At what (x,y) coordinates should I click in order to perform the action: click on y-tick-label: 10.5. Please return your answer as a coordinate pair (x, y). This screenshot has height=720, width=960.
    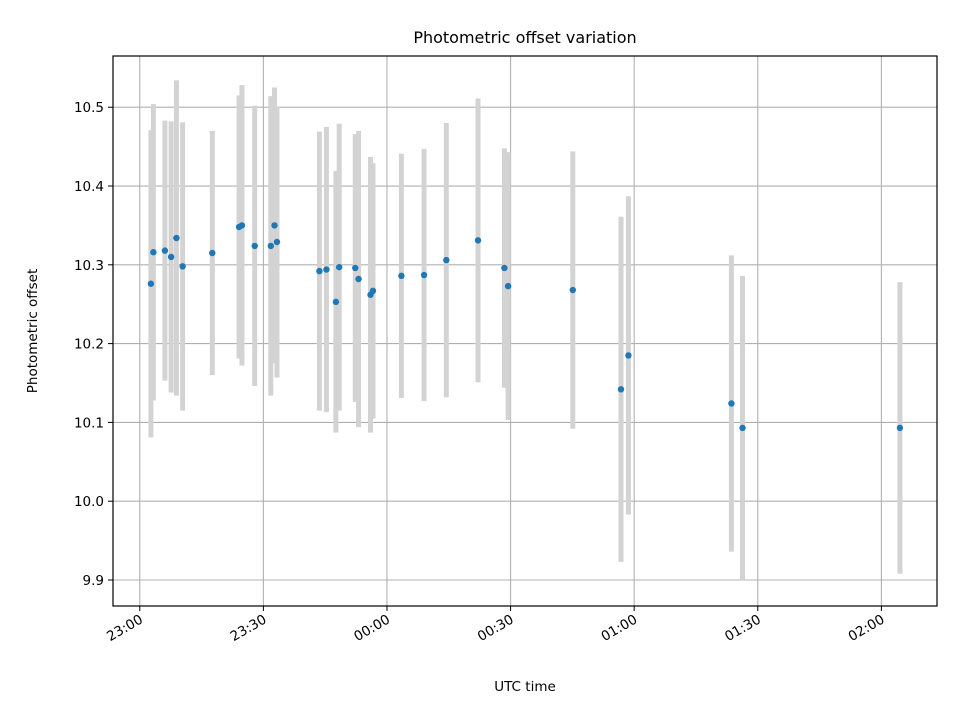
    Looking at the image, I should click on (89, 108).